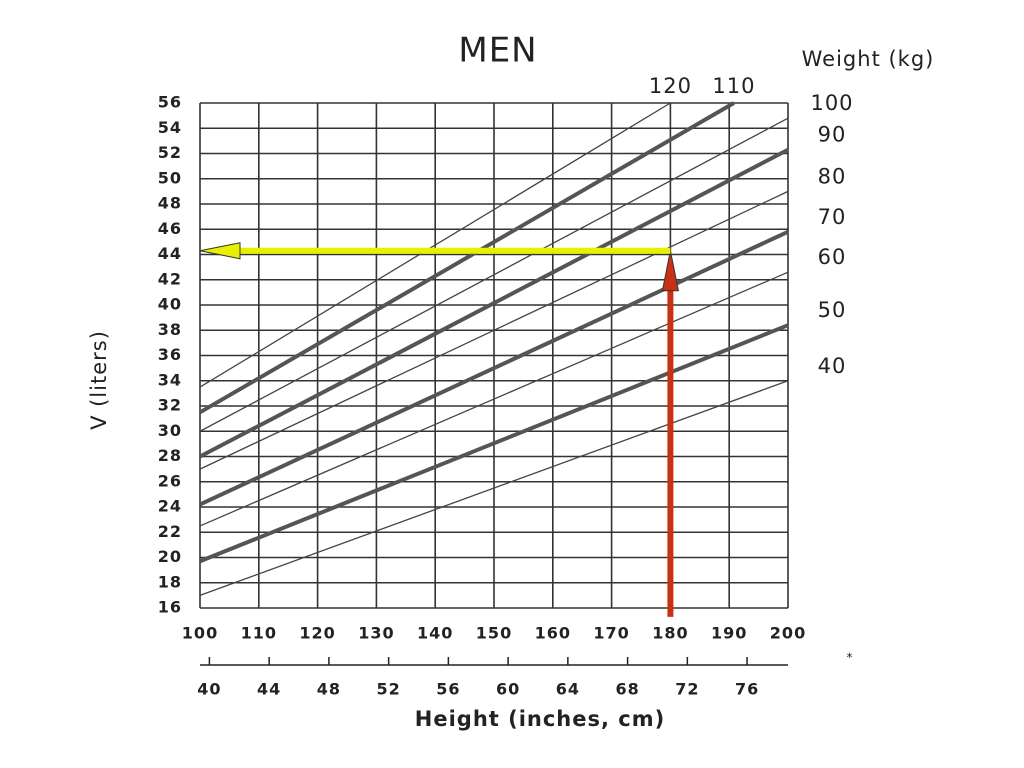 This screenshot has height=768, width=1024. I want to click on note: *, so click(850, 658).